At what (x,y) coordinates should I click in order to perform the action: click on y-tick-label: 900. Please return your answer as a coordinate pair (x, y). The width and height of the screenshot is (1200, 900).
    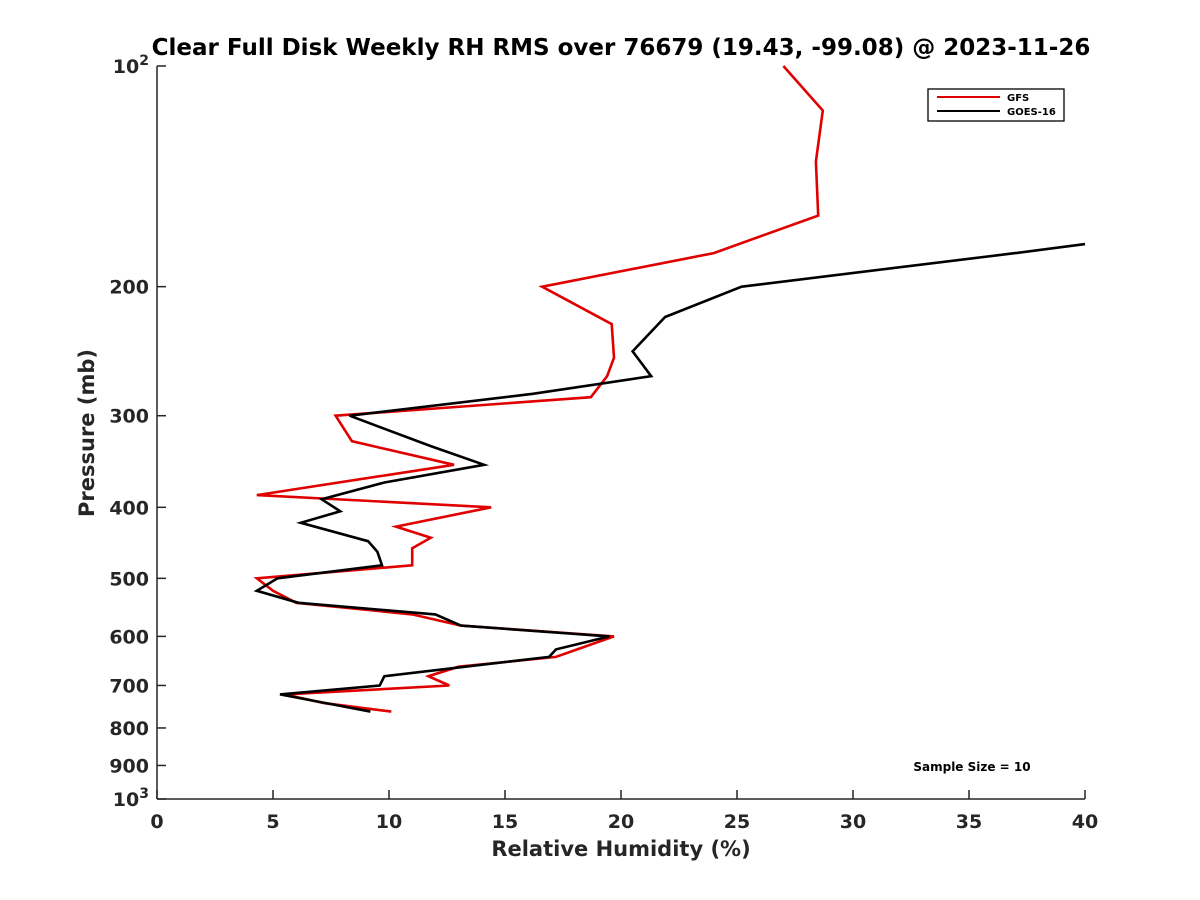
    Looking at the image, I should click on (129, 766).